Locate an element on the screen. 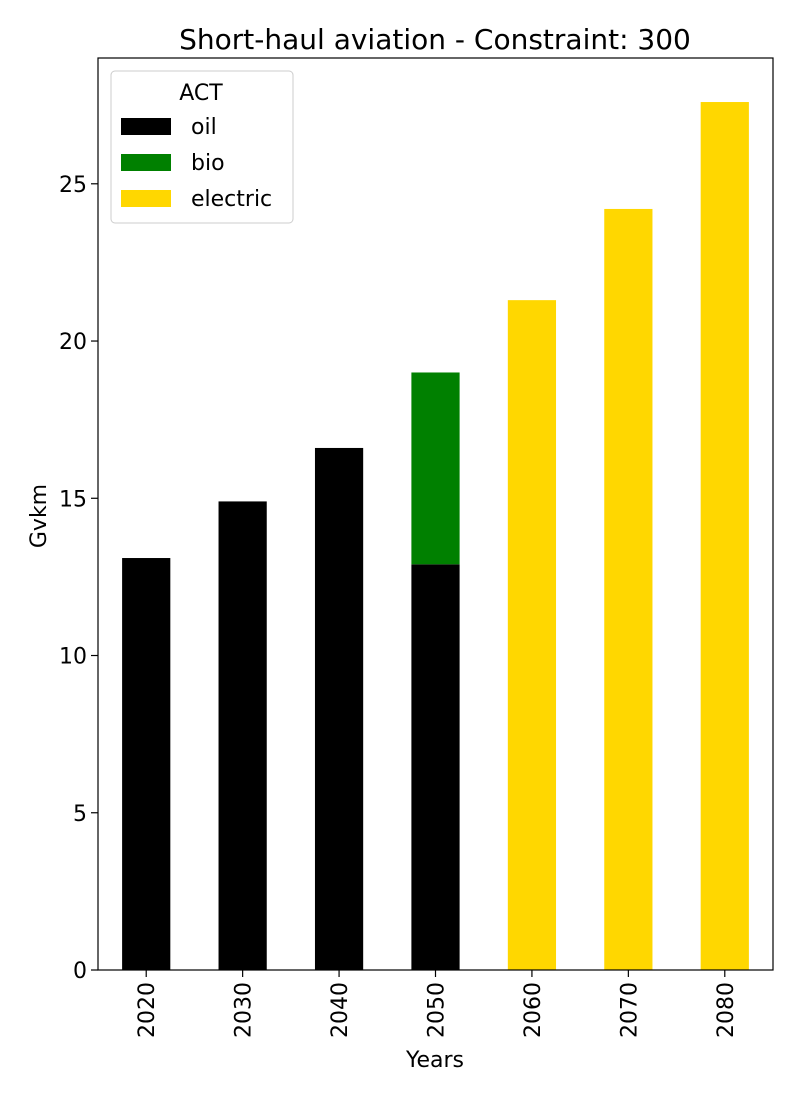 This screenshot has height=1100, width=800. y-tick-label: 0 is located at coordinates (80, 971).